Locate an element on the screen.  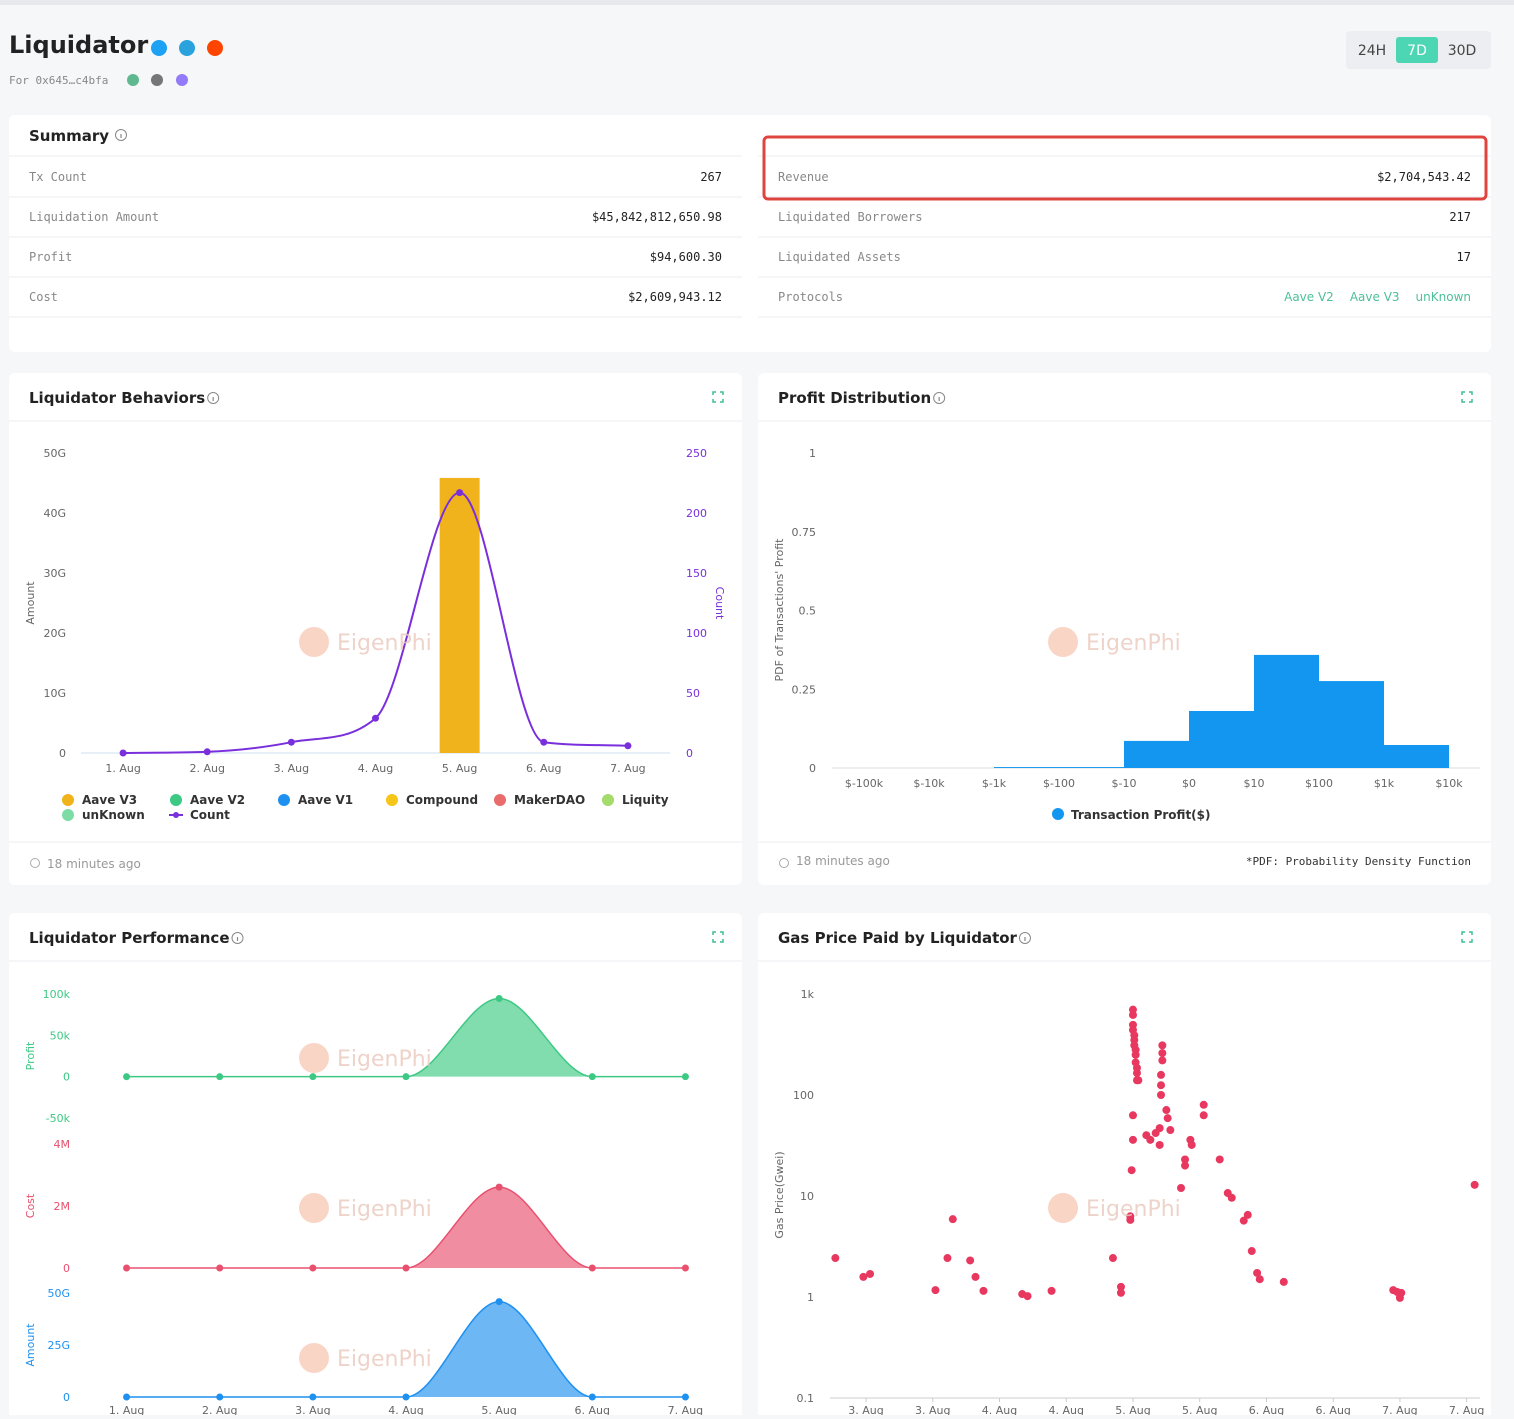
y-tick-label: 0.75 is located at coordinates (804, 532).